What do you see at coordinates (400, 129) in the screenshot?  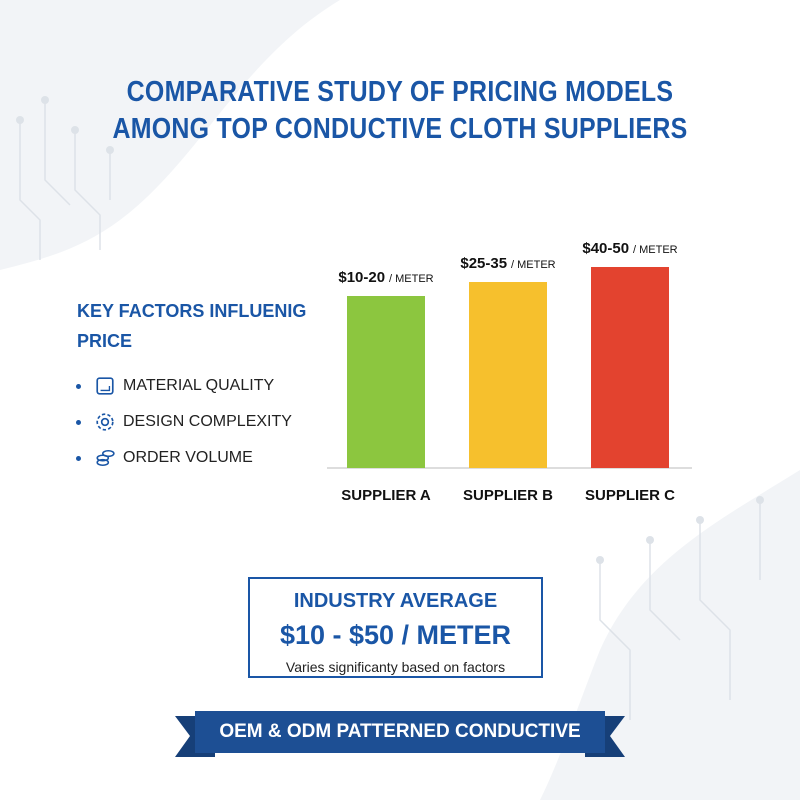 I see `title-line: AMONG TOP CONDUCTIVE CLOTH SUPPLIERS` at bounding box center [400, 129].